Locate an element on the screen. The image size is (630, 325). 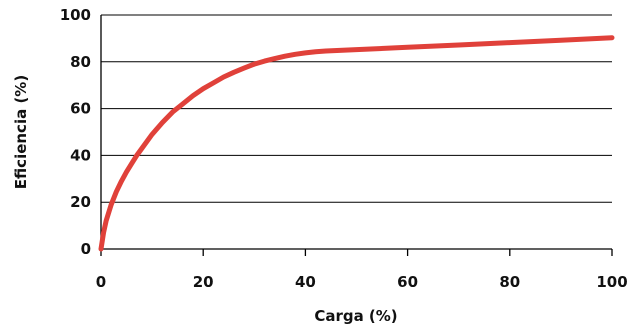
y-axis-title: Eficiencia (%) is located at coordinates (21, 132).